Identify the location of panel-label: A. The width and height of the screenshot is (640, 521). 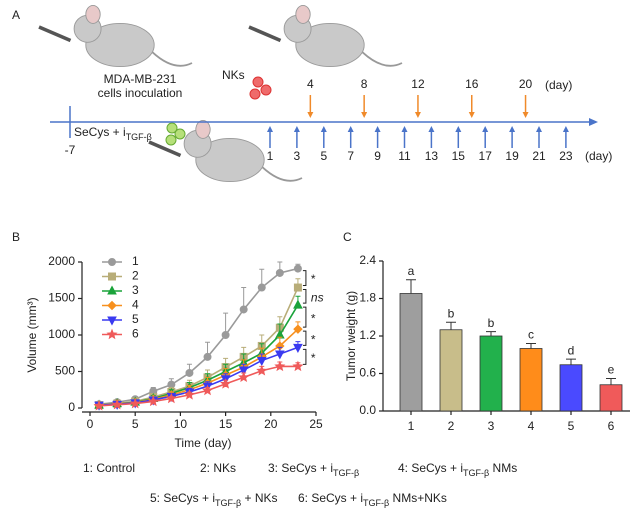
(16, 15).